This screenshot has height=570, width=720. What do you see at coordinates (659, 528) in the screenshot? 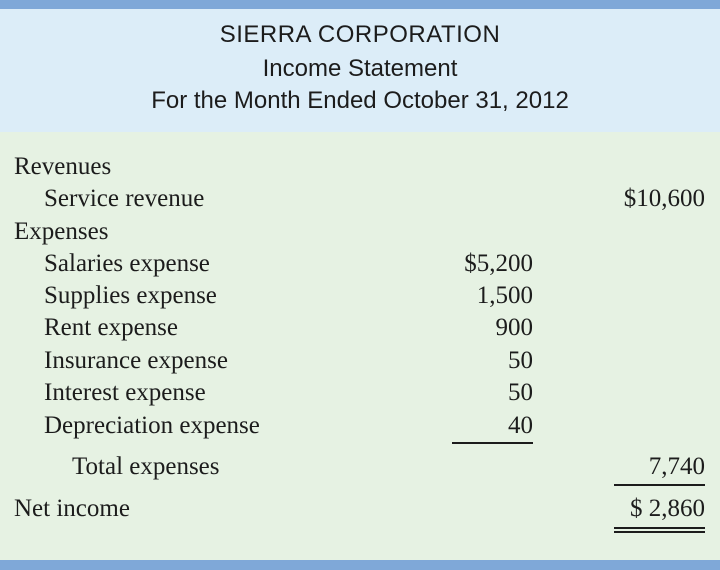
I see `net-income-double-rule-top` at bounding box center [659, 528].